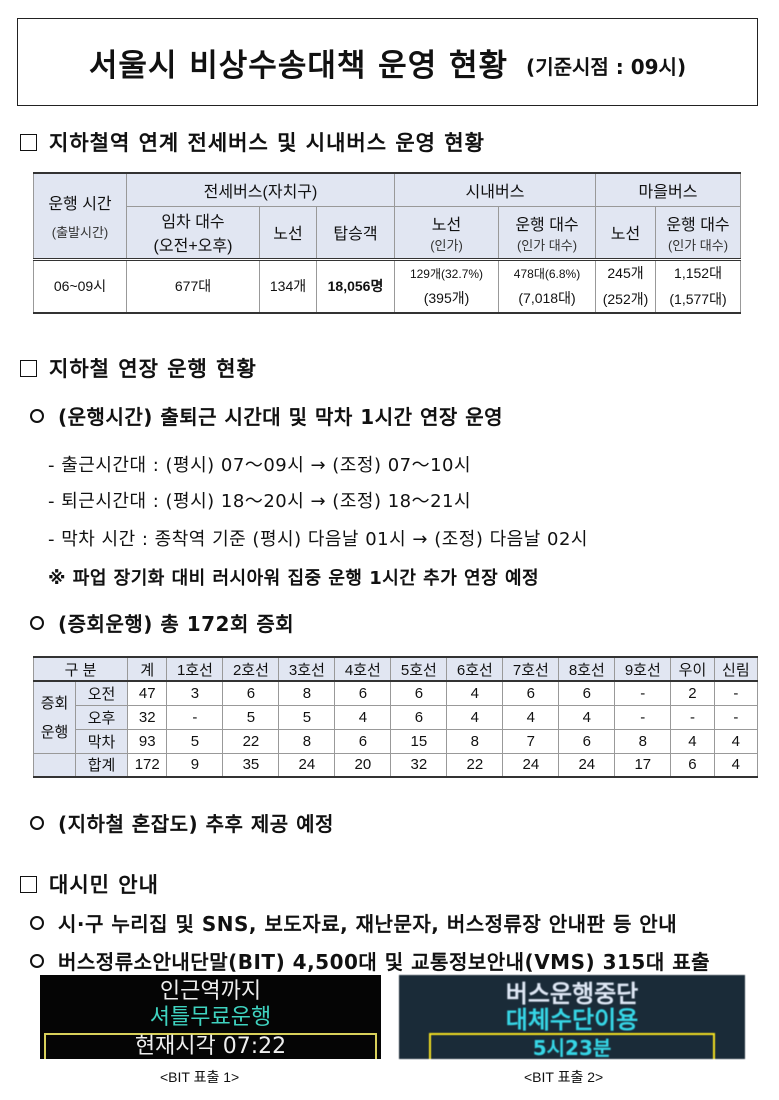  Describe the element at coordinates (307, 669) in the screenshot. I see `column-header: 3호선` at that location.